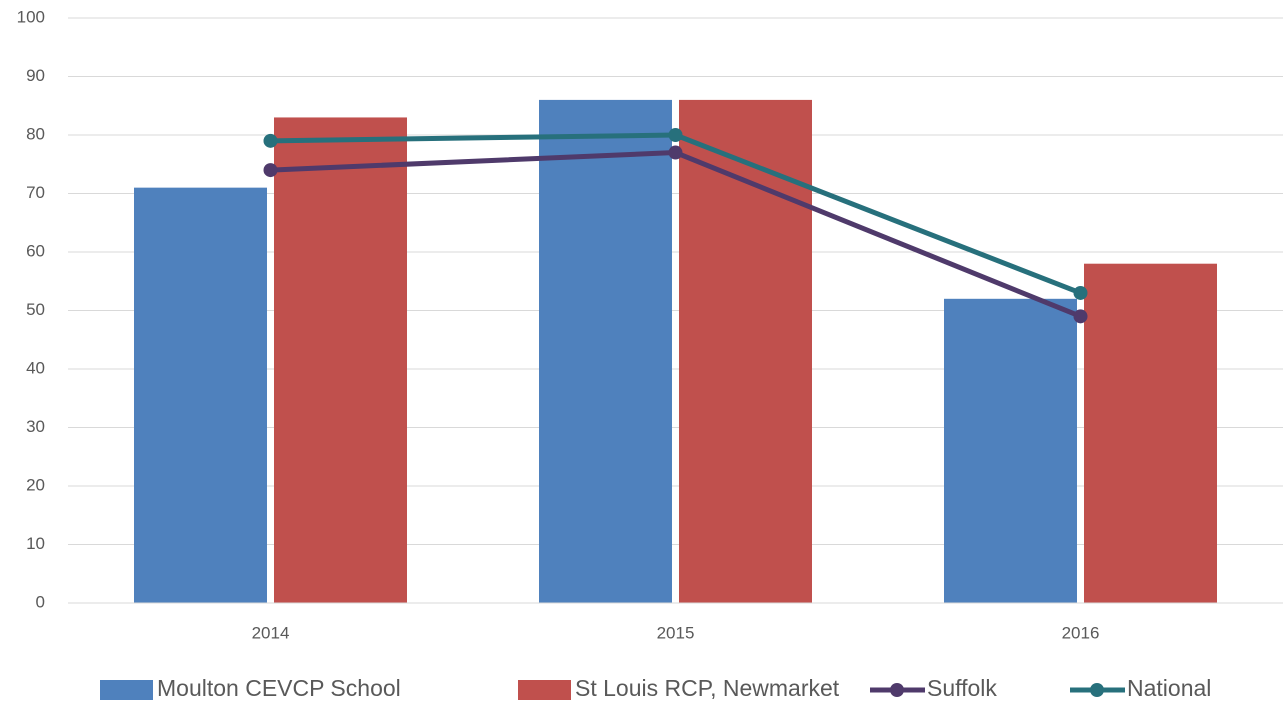 The width and height of the screenshot is (1283, 704). Describe the element at coordinates (35, 75) in the screenshot. I see `y-tick-label: 90` at that location.